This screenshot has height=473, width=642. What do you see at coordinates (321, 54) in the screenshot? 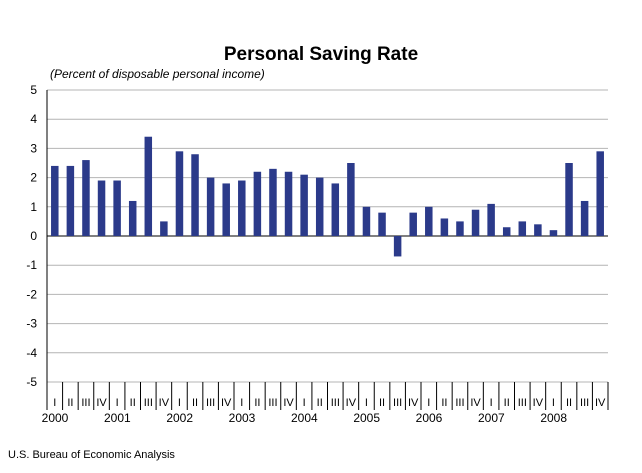
I see `chart-title: Personal Saving Rate` at bounding box center [321, 54].